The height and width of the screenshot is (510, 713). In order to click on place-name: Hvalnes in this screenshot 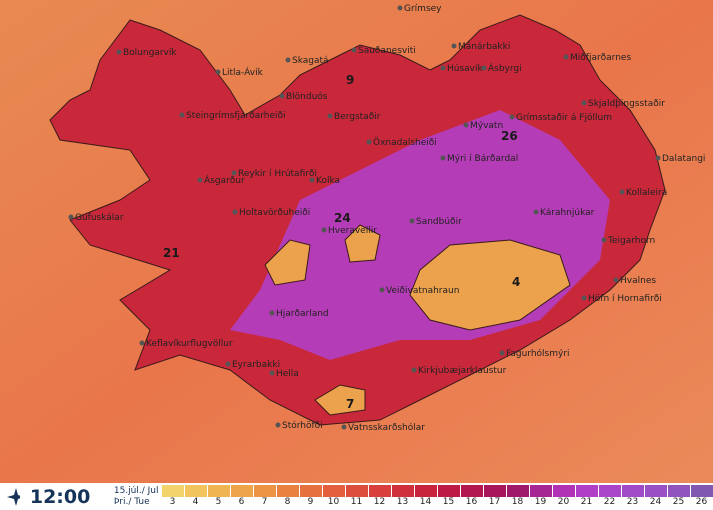, I will do `click(638, 281)`.